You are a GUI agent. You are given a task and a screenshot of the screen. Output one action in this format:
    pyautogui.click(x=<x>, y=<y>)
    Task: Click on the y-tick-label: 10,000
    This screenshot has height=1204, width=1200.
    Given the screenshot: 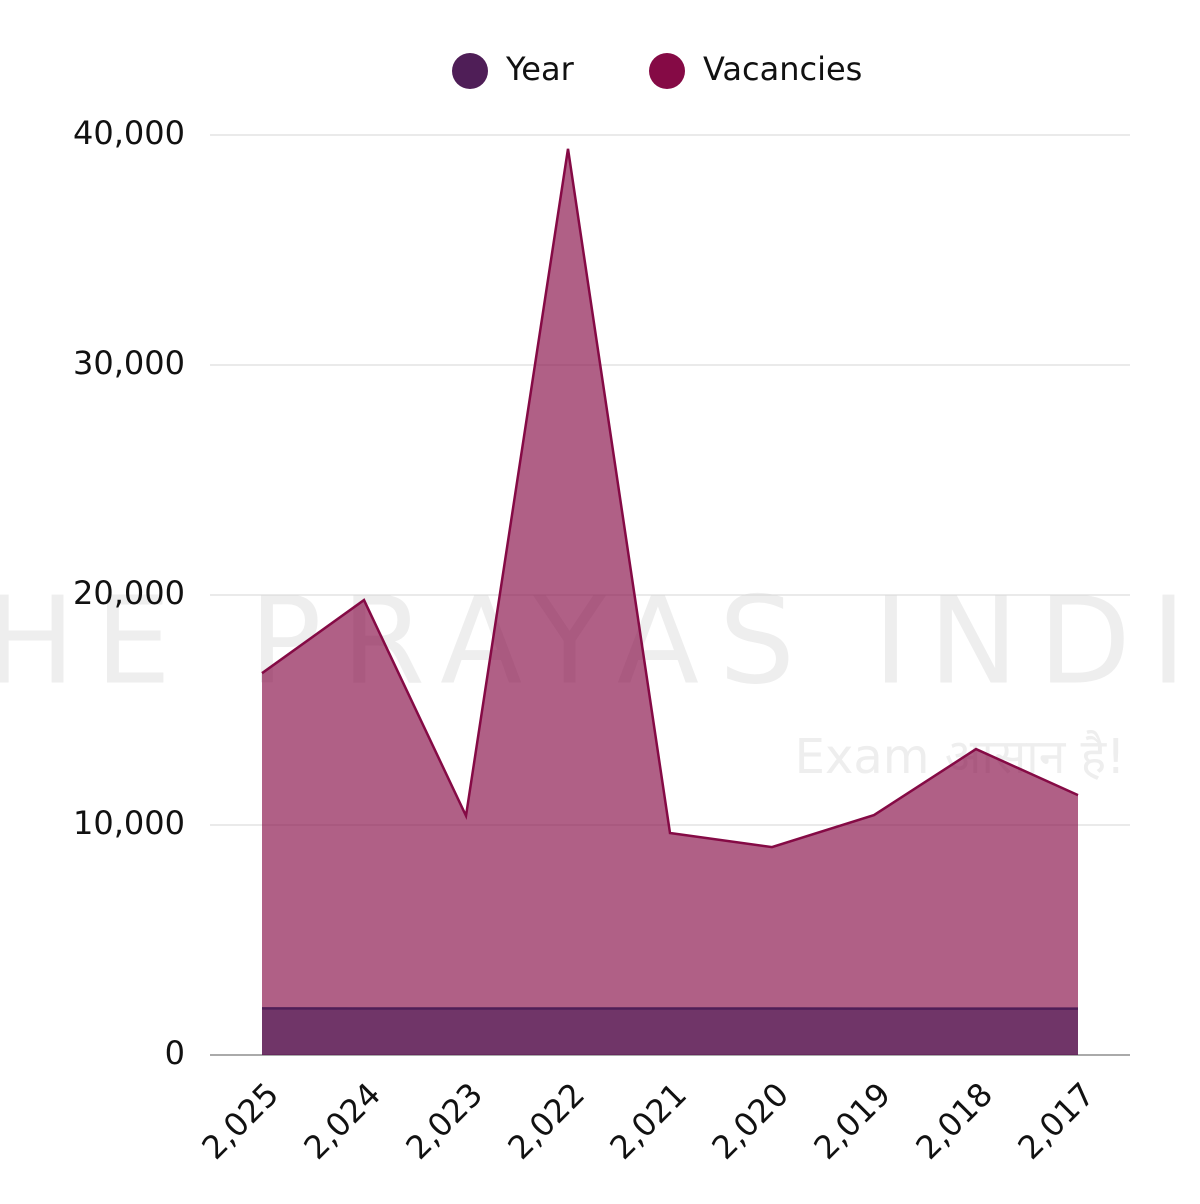 What is the action you would take?
    pyautogui.click(x=129, y=823)
    